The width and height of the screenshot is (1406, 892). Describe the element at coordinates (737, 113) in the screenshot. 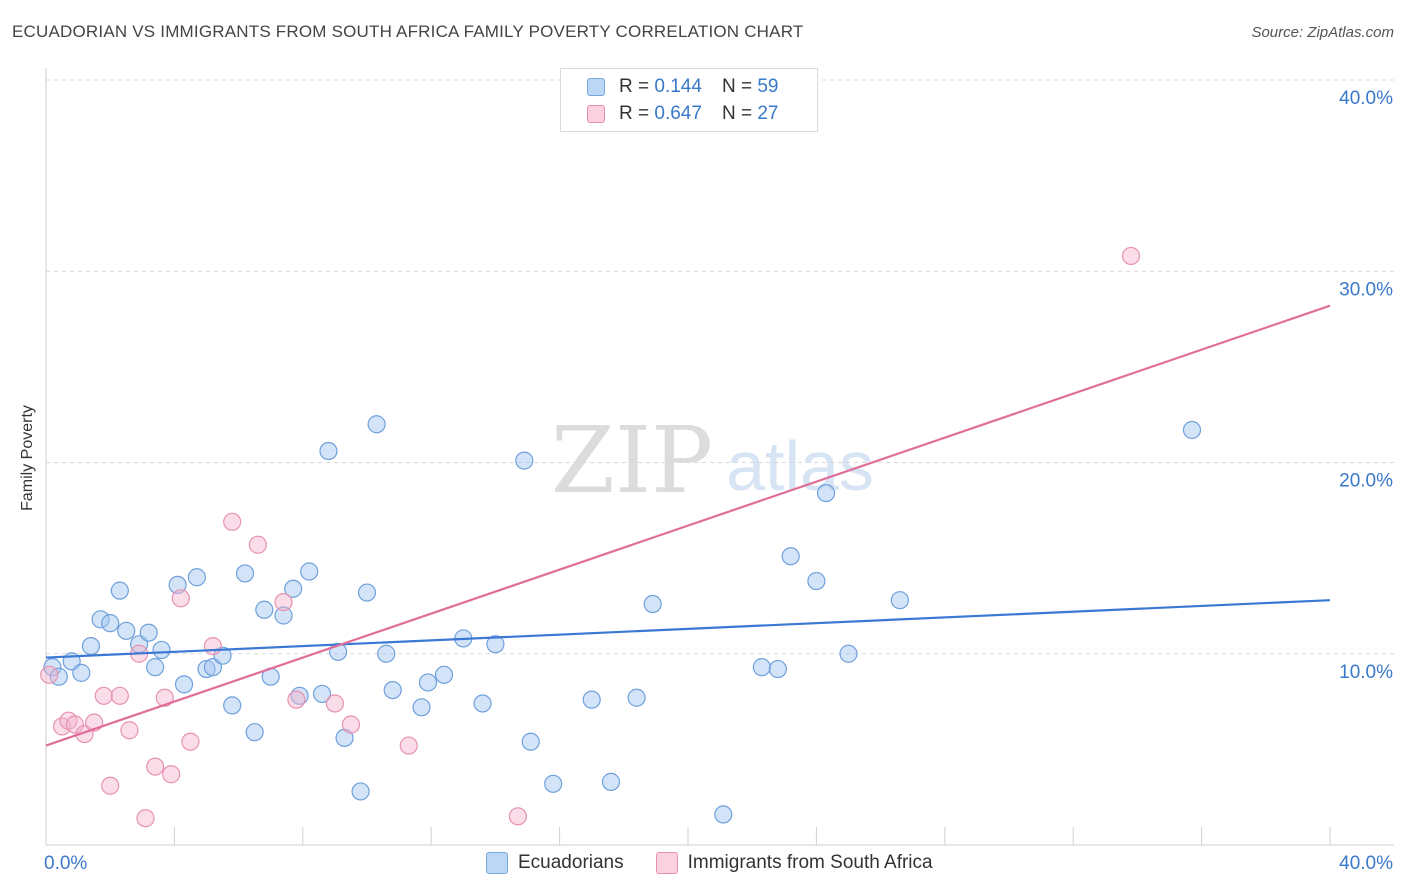

I see `n-label: N =` at that location.